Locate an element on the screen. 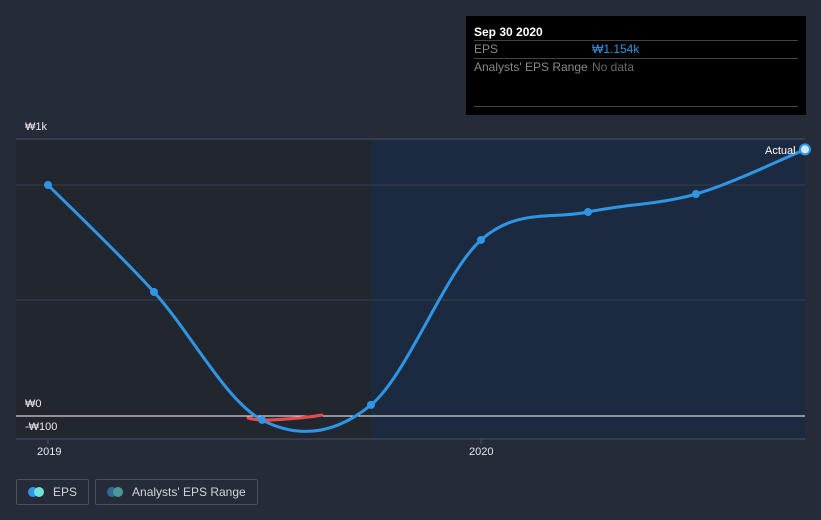  tooltip-eps-value: ₩1.154k is located at coordinates (616, 49).